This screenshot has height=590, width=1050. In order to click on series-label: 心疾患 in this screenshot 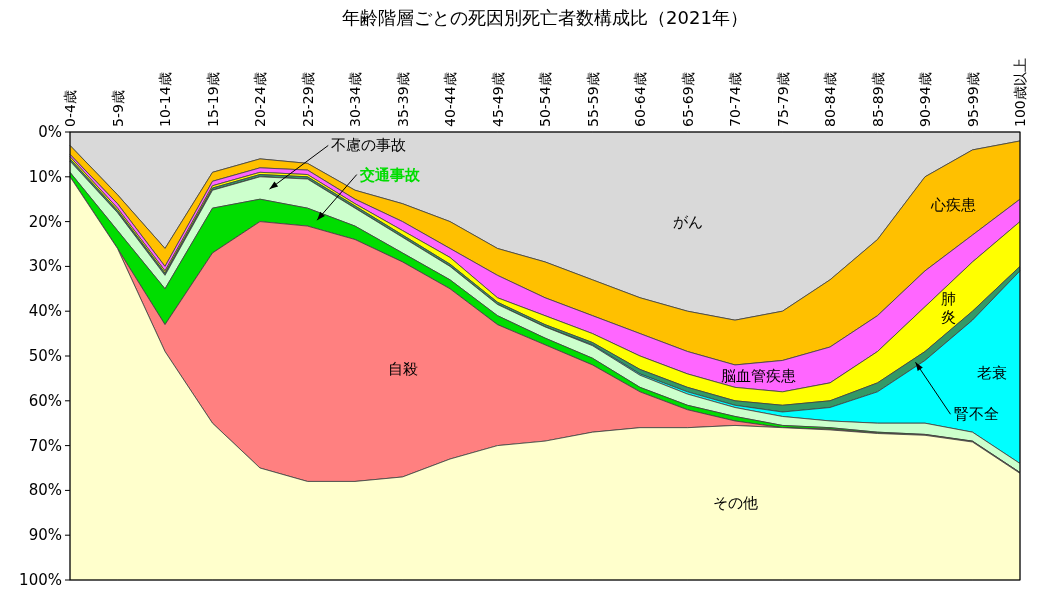, I will do `click(953, 205)`.